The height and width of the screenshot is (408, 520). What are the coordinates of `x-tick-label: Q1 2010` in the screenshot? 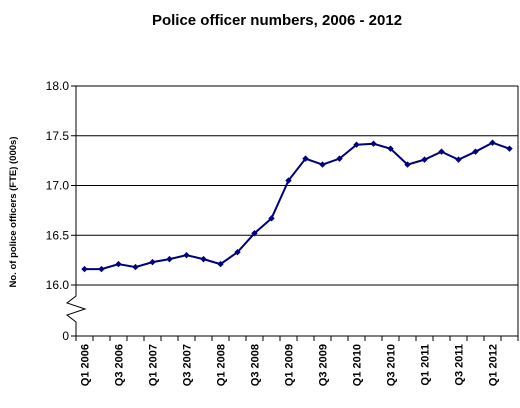 It's located at (358, 365).